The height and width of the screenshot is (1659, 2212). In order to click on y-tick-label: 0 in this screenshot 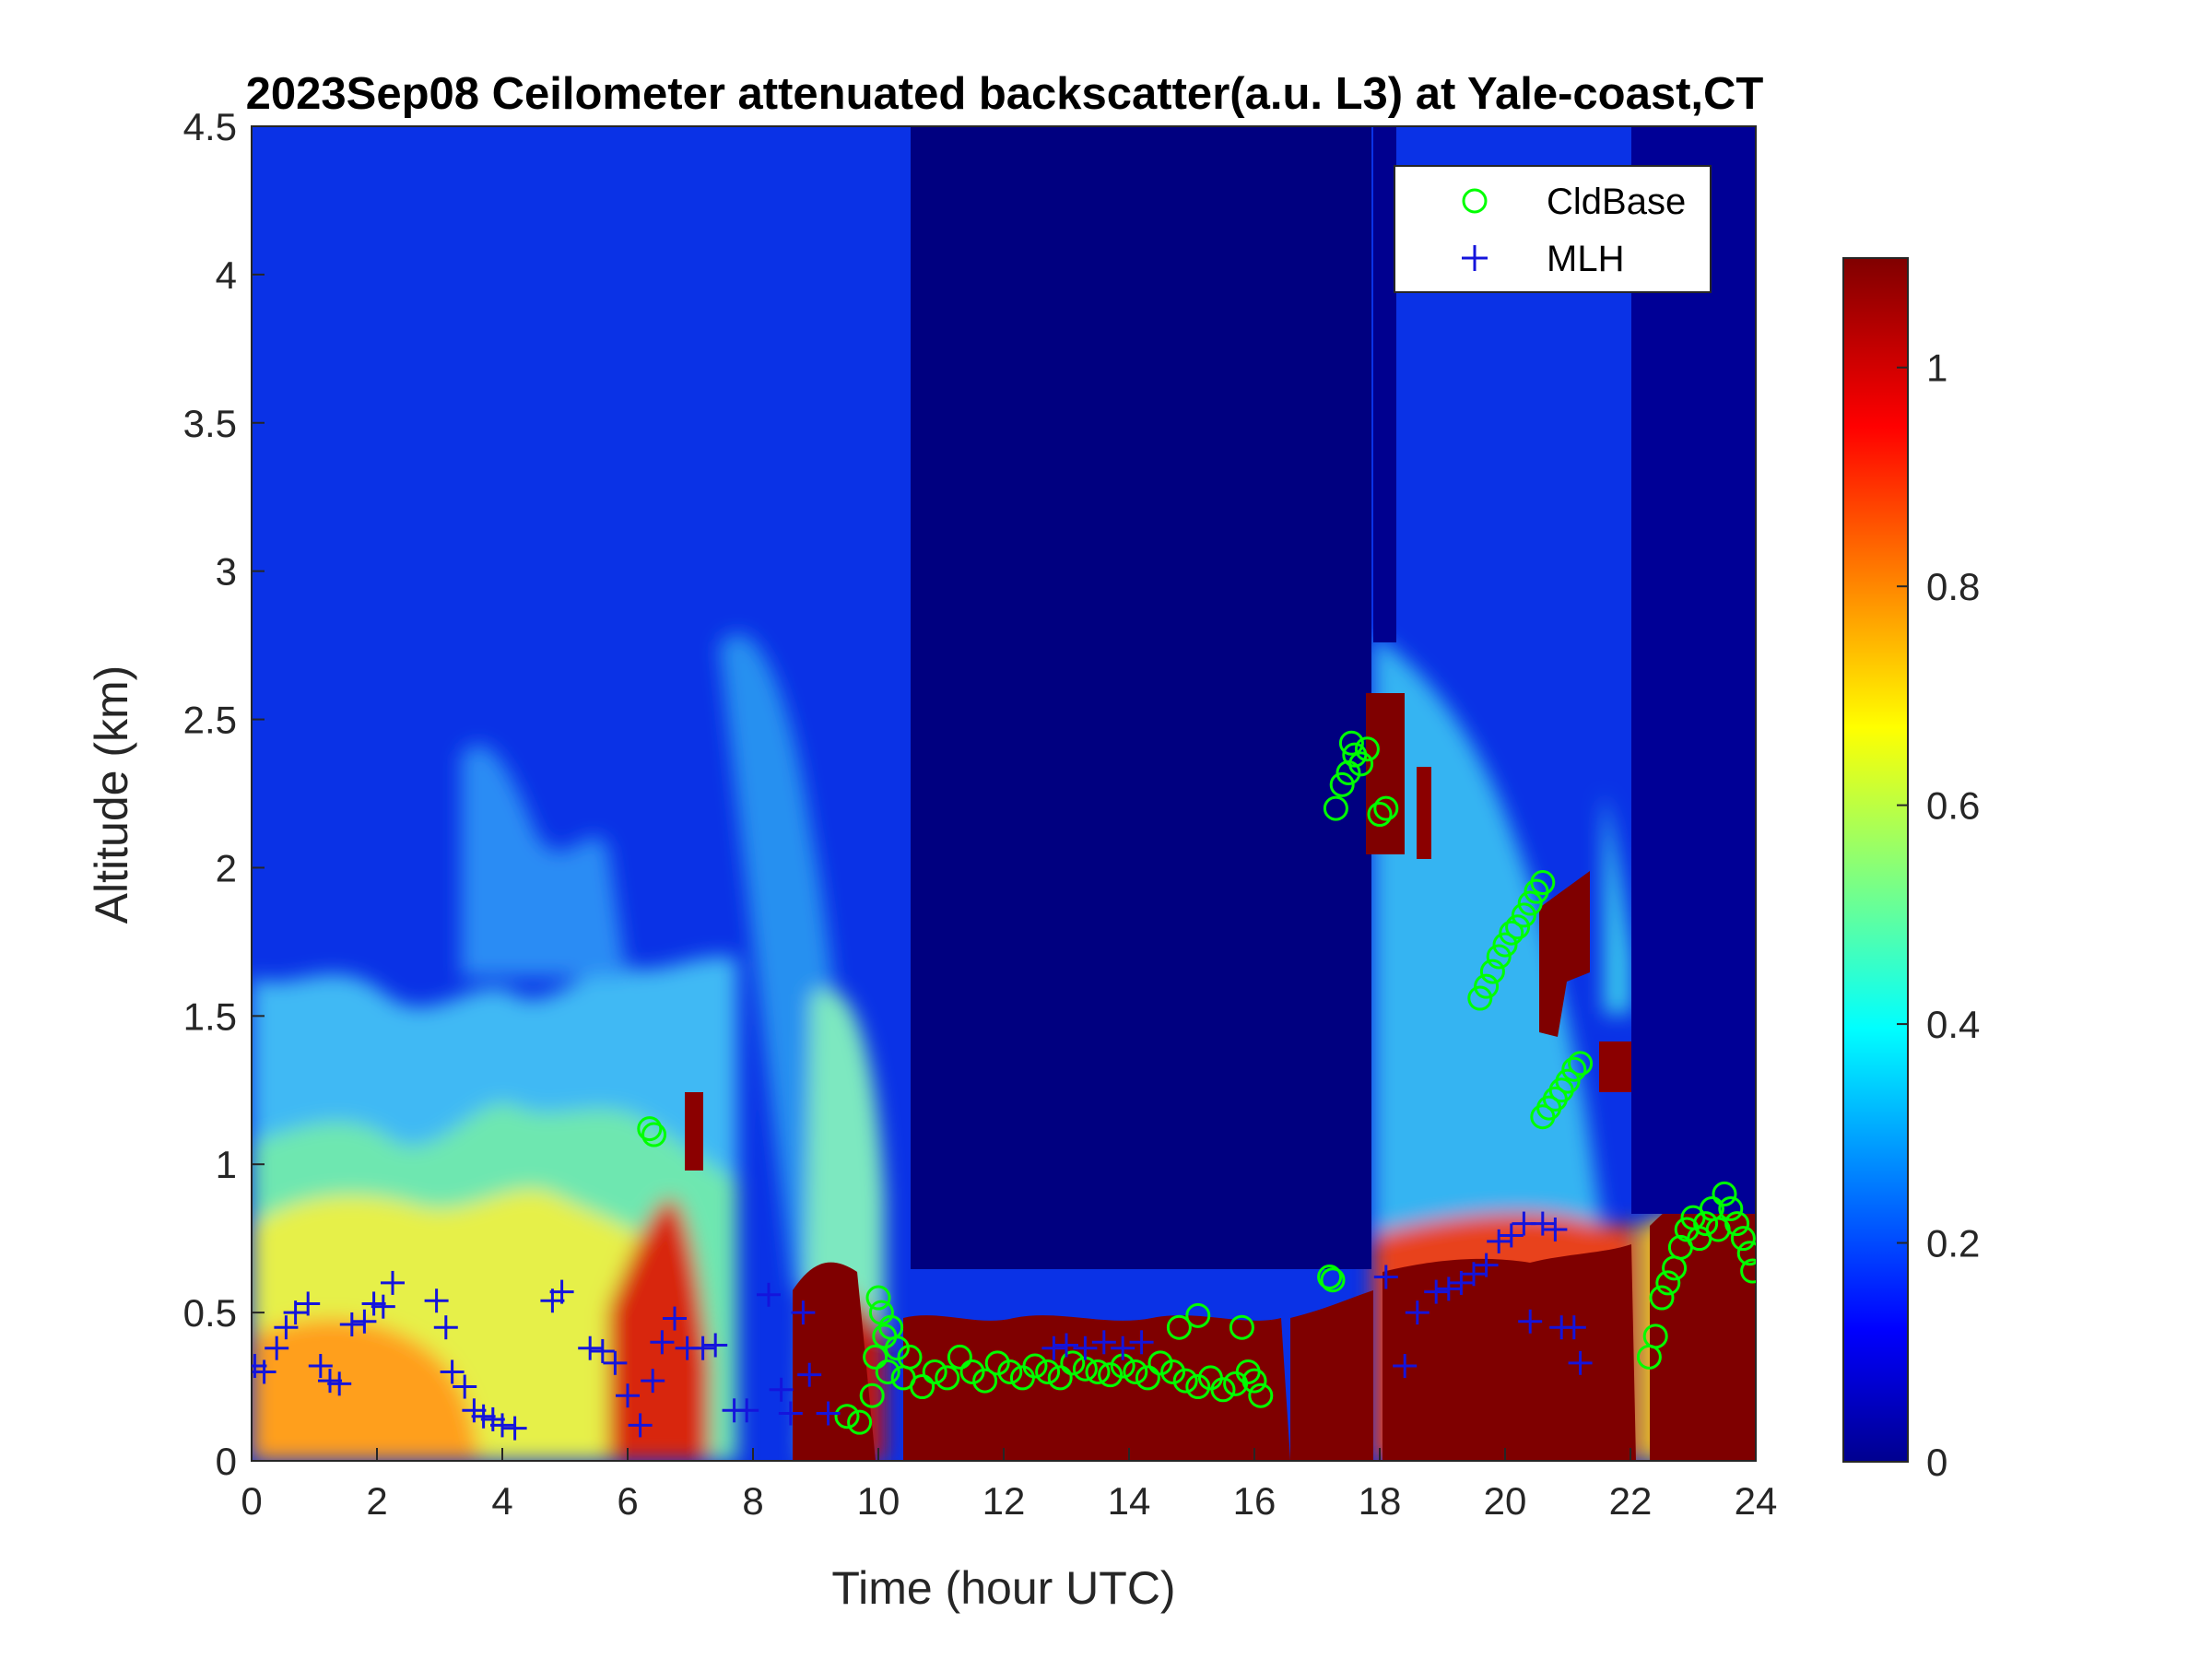, I will do `click(226, 1461)`.